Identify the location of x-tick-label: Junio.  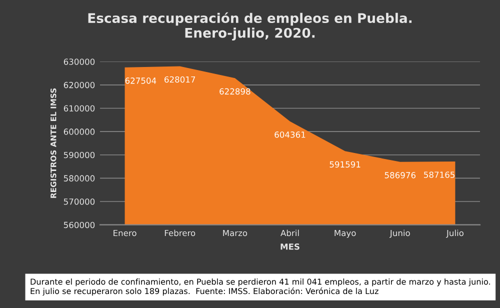
(399, 234).